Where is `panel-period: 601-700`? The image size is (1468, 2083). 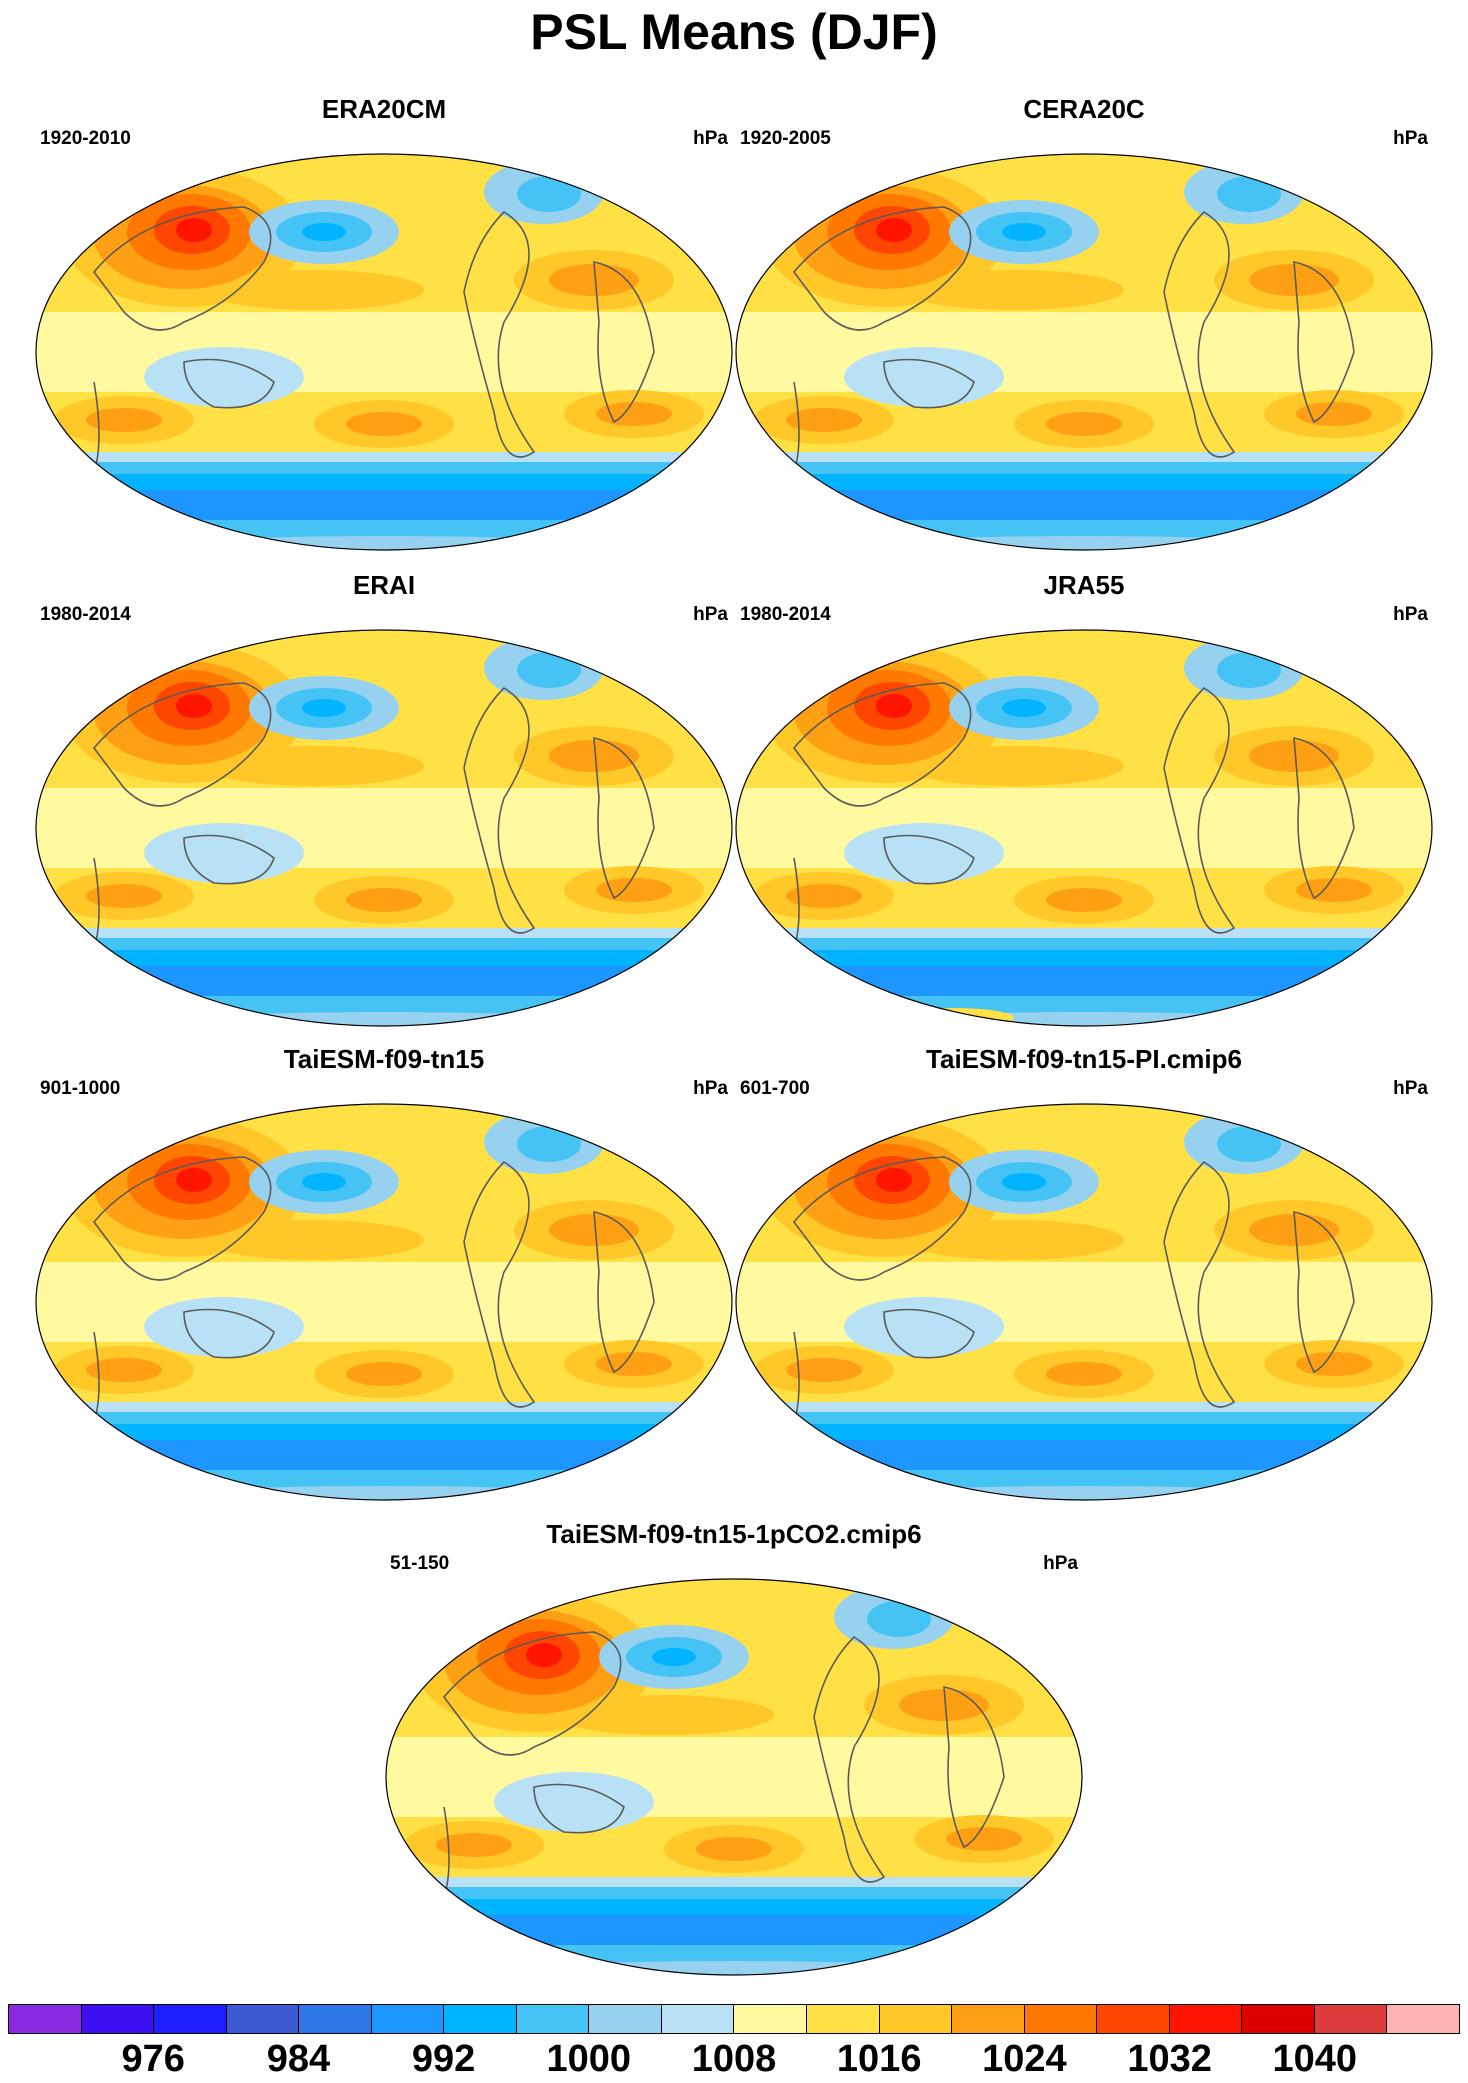 panel-period: 601-700 is located at coordinates (775, 1088).